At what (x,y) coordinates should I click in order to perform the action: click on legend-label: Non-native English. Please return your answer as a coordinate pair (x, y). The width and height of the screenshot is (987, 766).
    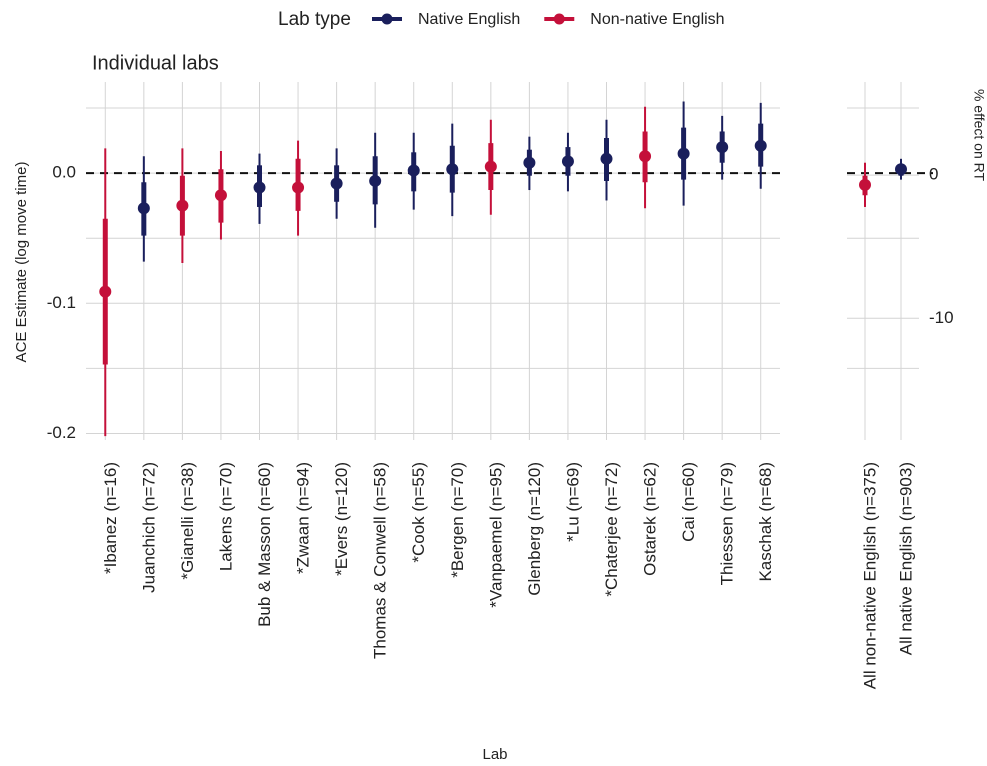
    Looking at the image, I should click on (657, 19).